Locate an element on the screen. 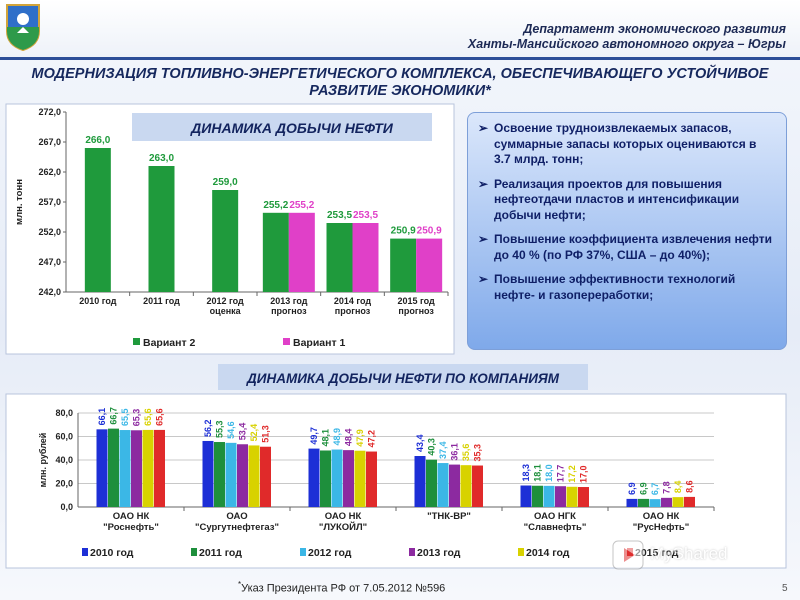 The height and width of the screenshot is (600, 800). x-tick-label: оценка is located at coordinates (226, 311).